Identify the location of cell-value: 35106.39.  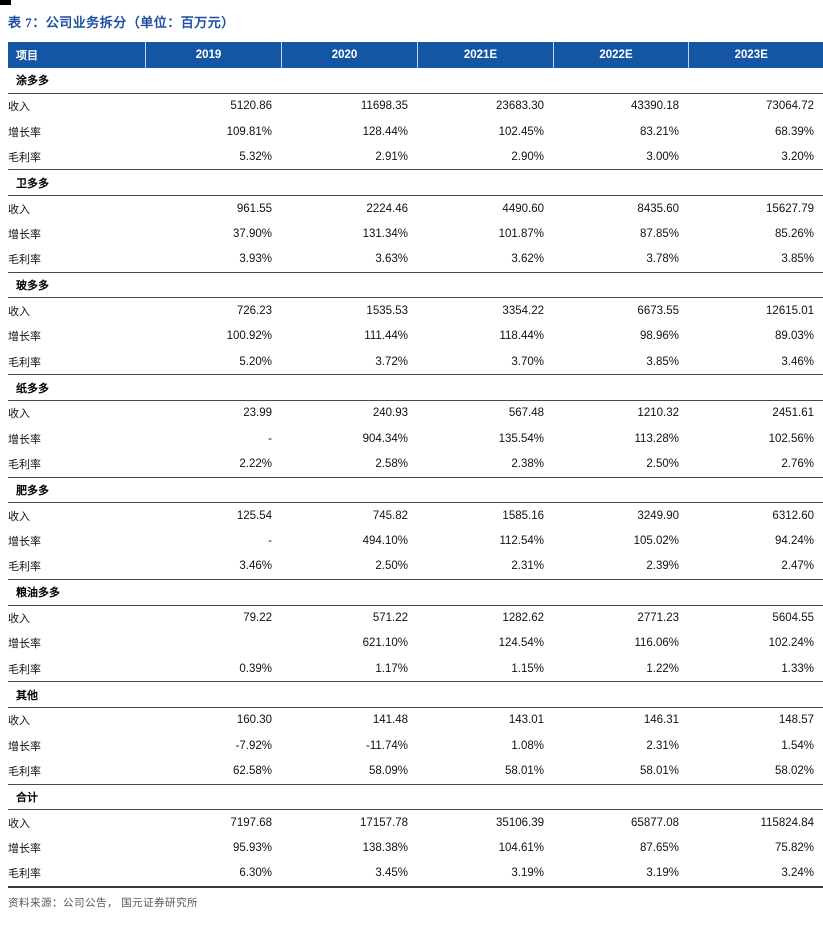
(520, 822).